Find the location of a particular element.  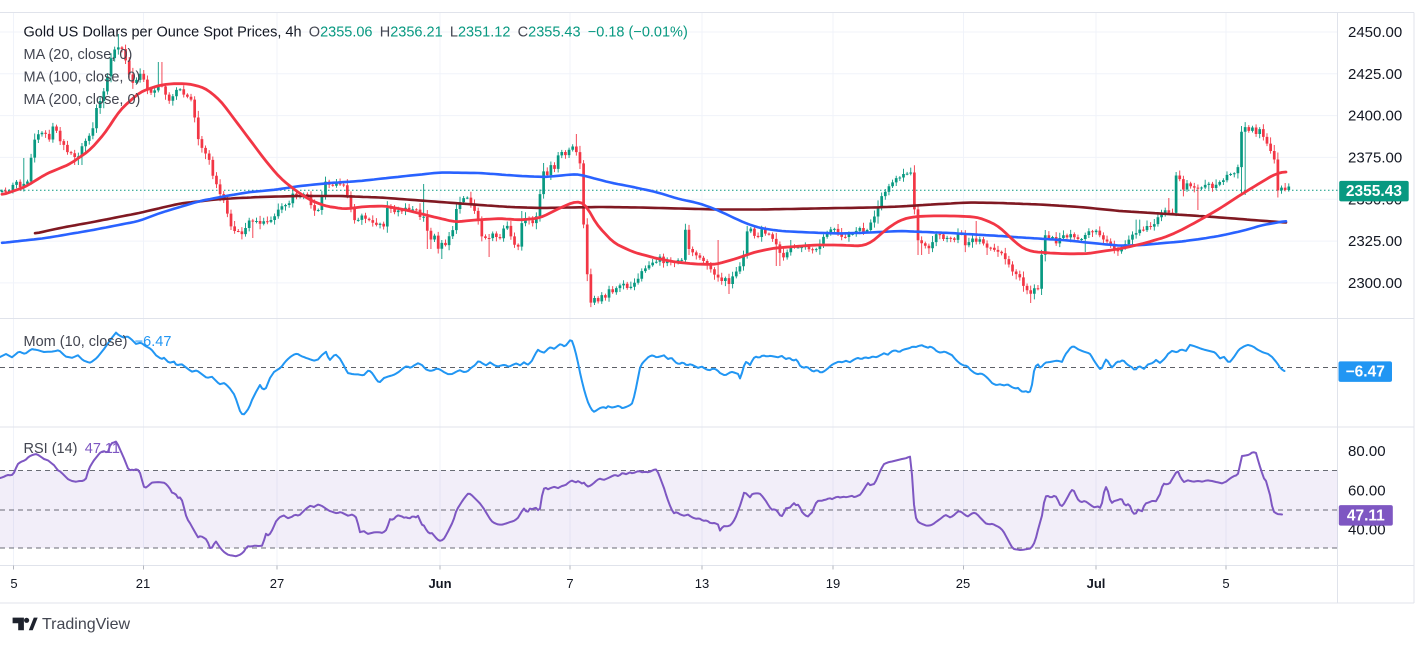

svg-text: Jun is located at coordinates (439, 583).